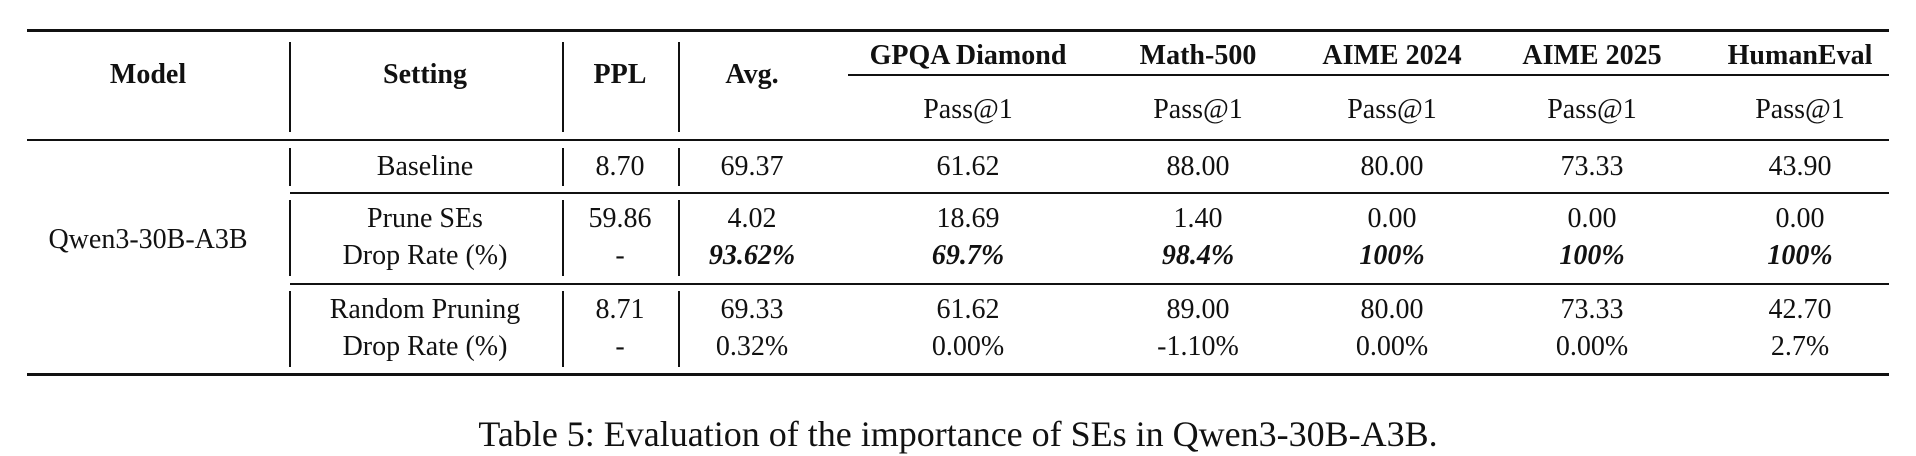 This screenshot has height=456, width=1916. What do you see at coordinates (1198, 346) in the screenshot?
I see `cell-value: -1.10%` at bounding box center [1198, 346].